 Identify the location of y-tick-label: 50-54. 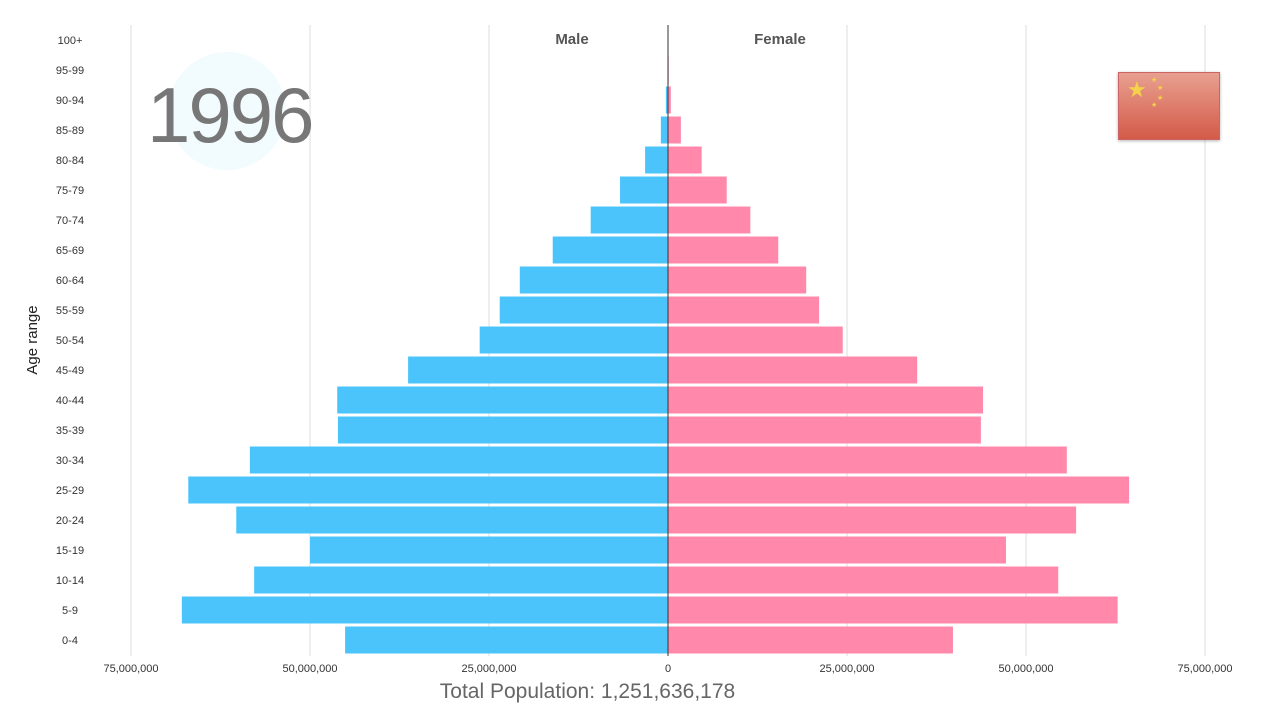
(70, 341).